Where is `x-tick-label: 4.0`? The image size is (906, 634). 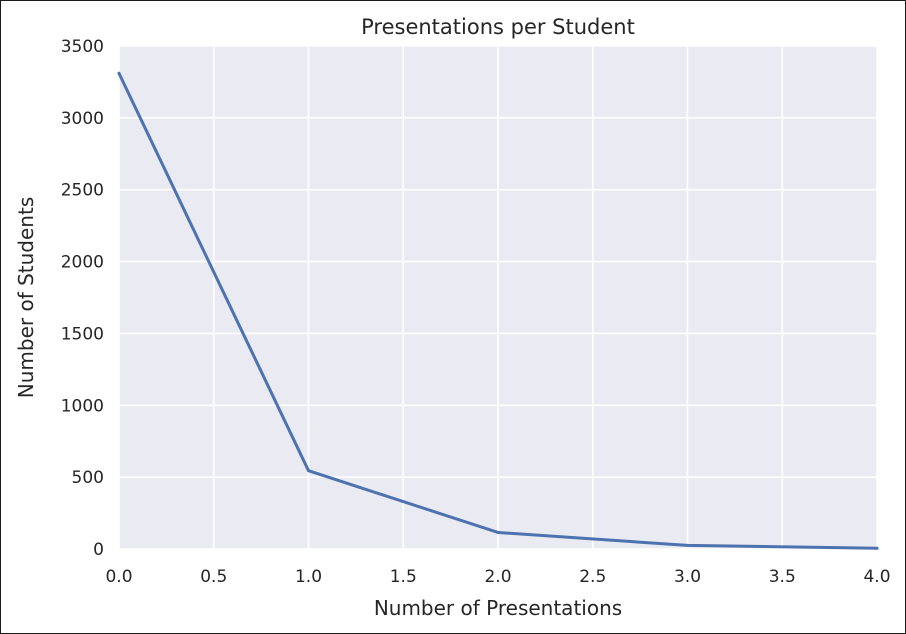
x-tick-label: 4.0 is located at coordinates (876, 577).